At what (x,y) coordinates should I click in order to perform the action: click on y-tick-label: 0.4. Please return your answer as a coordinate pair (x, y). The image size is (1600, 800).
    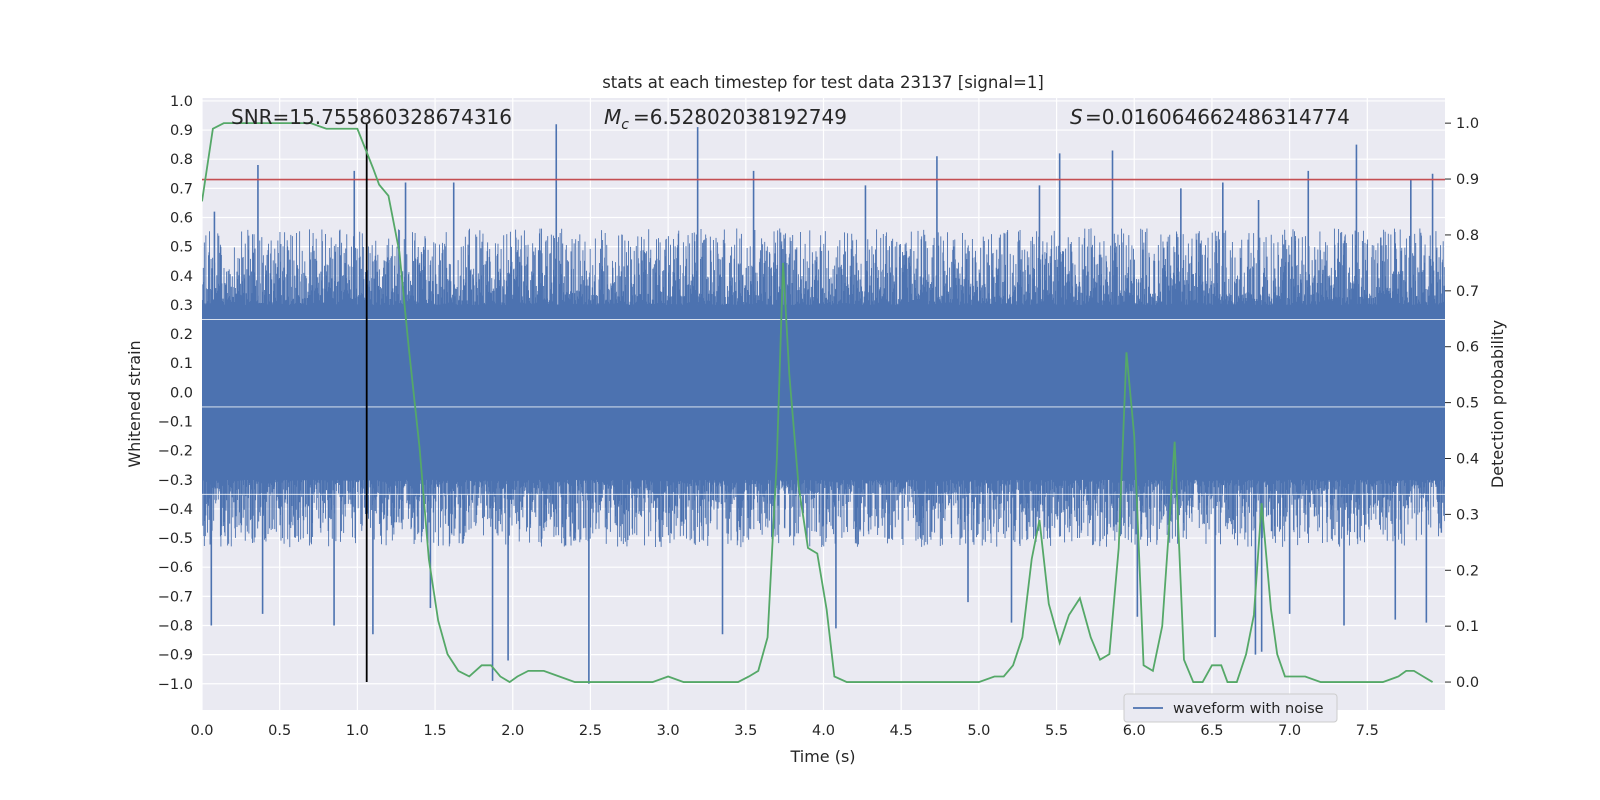
    Looking at the image, I should click on (181, 277).